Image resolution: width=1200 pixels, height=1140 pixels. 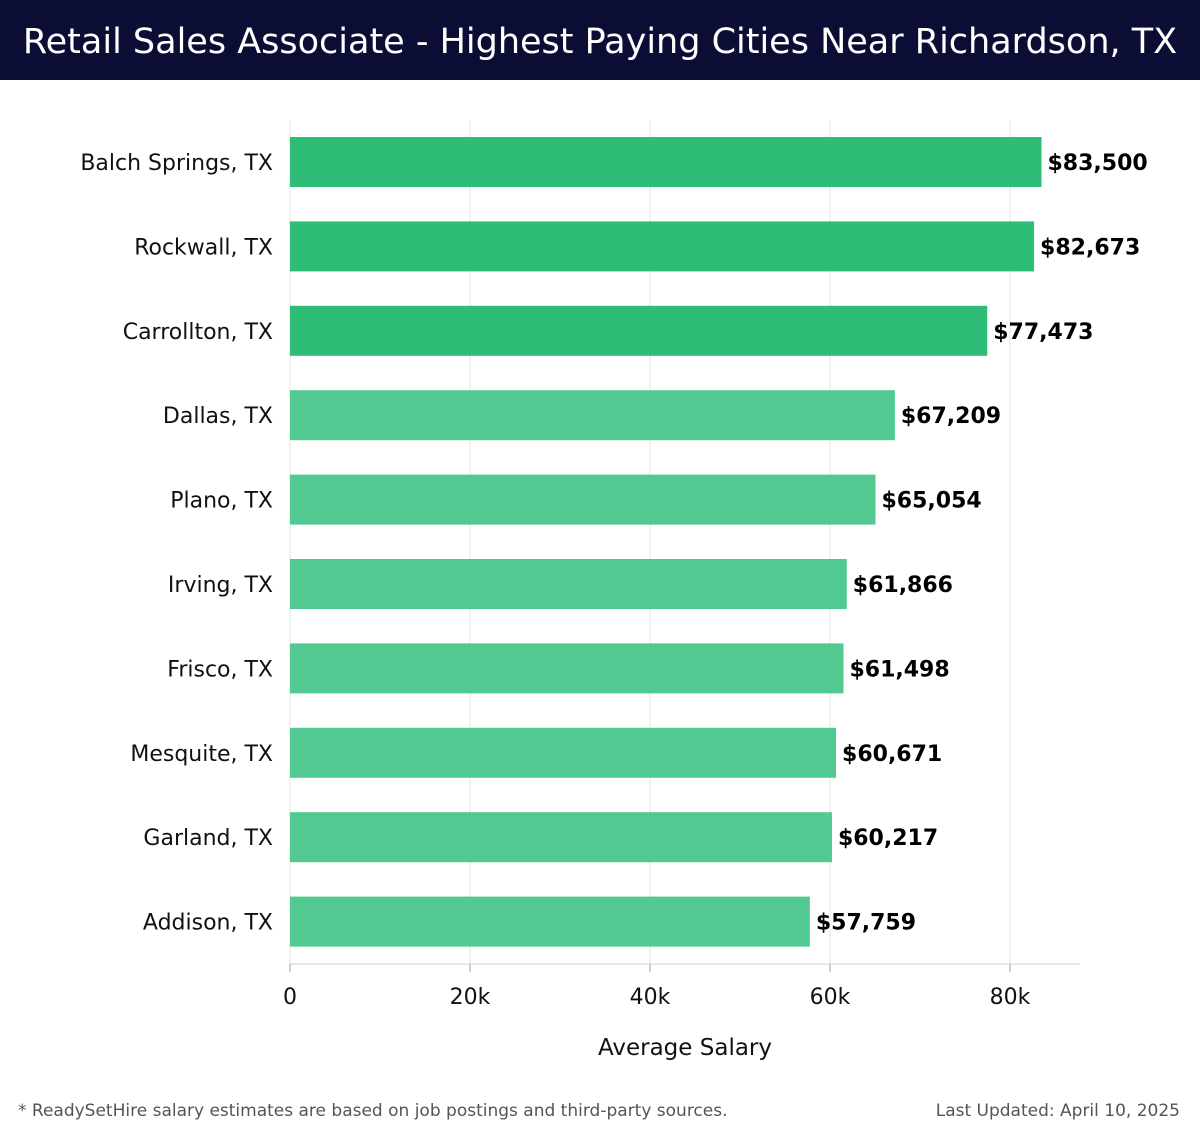 What do you see at coordinates (931, 501) in the screenshot?
I see `data-label: $65,054` at bounding box center [931, 501].